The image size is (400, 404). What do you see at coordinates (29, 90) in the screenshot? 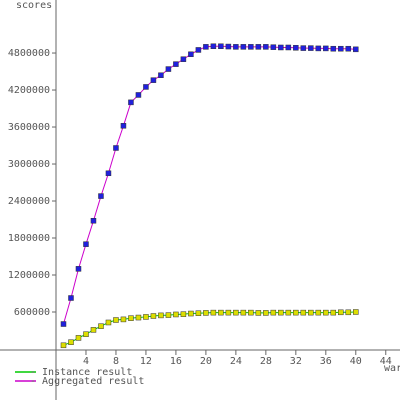
I see `y-tick-label: 4200000` at bounding box center [29, 90].